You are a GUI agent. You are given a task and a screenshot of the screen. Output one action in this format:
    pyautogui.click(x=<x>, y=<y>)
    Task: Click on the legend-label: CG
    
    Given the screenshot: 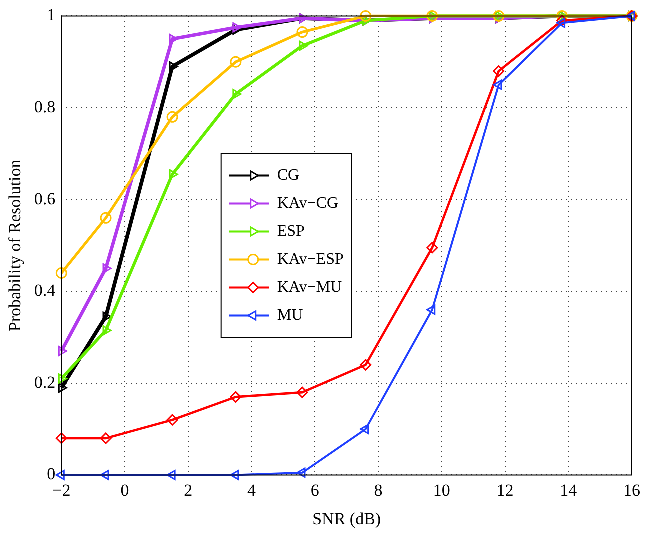 What is the action you would take?
    pyautogui.click(x=288, y=175)
    